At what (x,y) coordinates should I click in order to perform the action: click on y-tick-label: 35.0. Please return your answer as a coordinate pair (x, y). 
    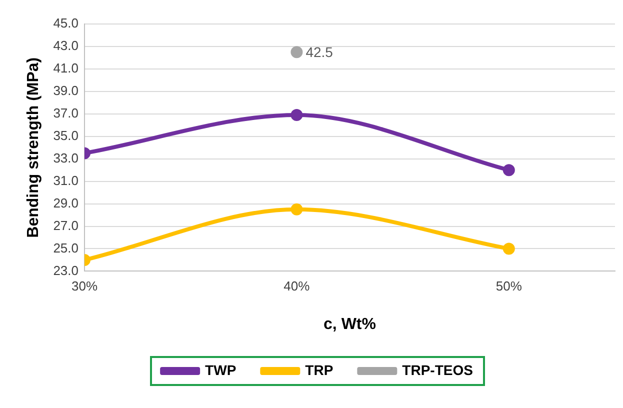
    Looking at the image, I should click on (65, 135).